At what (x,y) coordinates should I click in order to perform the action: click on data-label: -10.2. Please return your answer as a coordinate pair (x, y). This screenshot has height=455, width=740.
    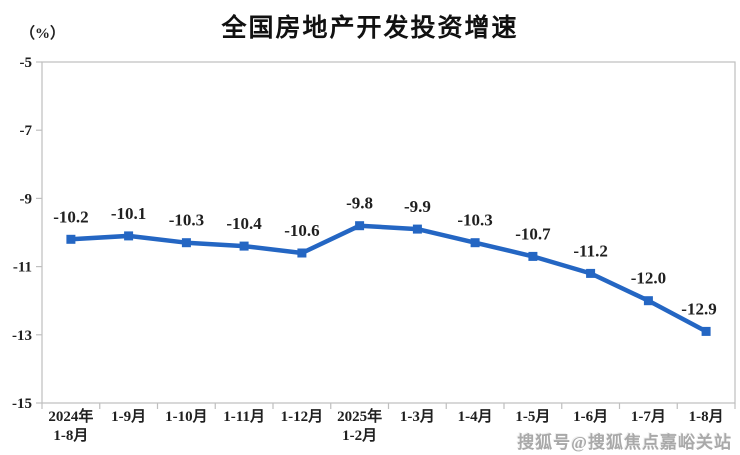
    Looking at the image, I should click on (70, 216).